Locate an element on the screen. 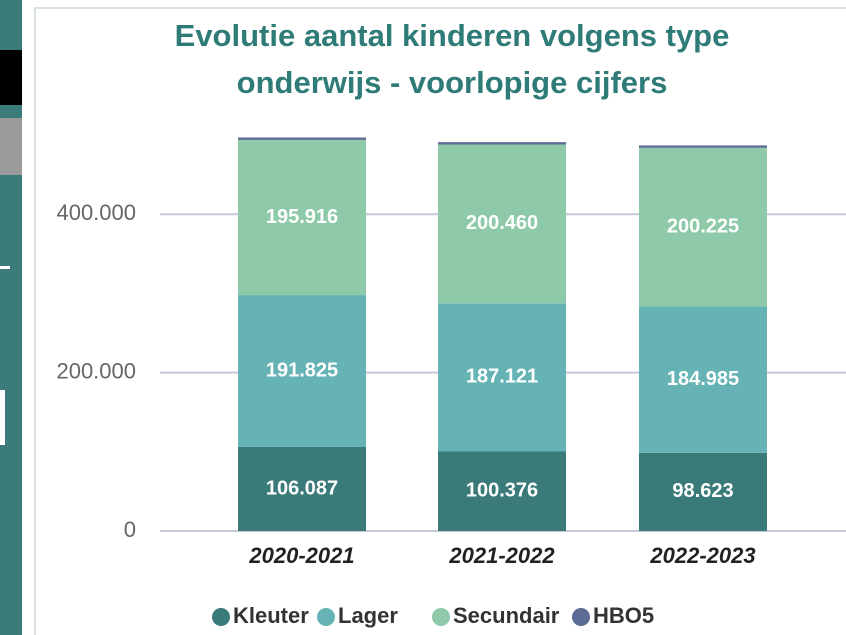  x-tick-label: 2022-2023 is located at coordinates (702, 555).